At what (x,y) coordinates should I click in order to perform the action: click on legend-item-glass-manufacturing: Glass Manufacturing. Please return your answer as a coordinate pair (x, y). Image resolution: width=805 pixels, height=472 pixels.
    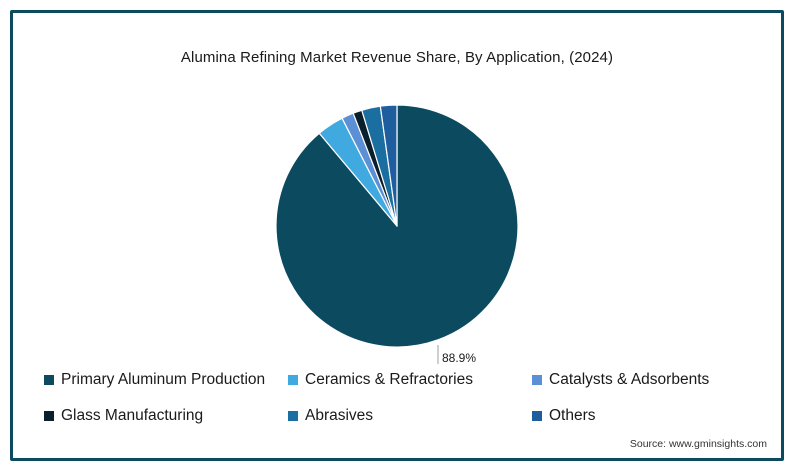
    Looking at the image, I should click on (123, 416).